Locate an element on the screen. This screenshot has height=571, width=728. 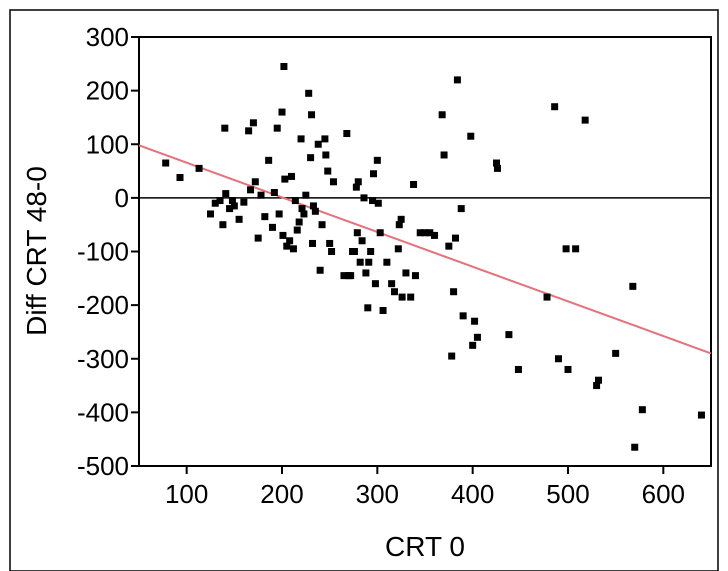
y-tick-label: -400 is located at coordinates (103, 412).